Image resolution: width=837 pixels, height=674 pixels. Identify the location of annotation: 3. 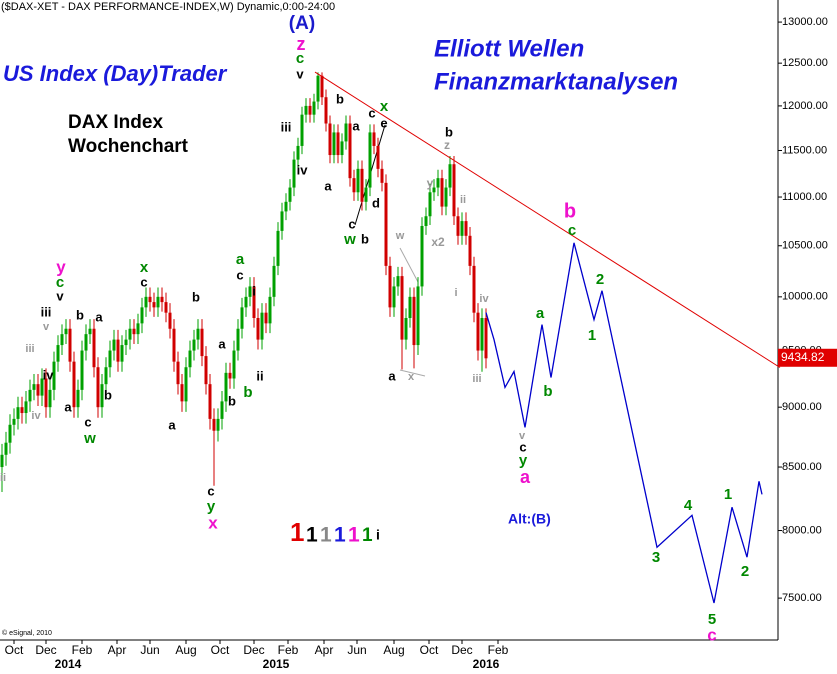
(656, 557).